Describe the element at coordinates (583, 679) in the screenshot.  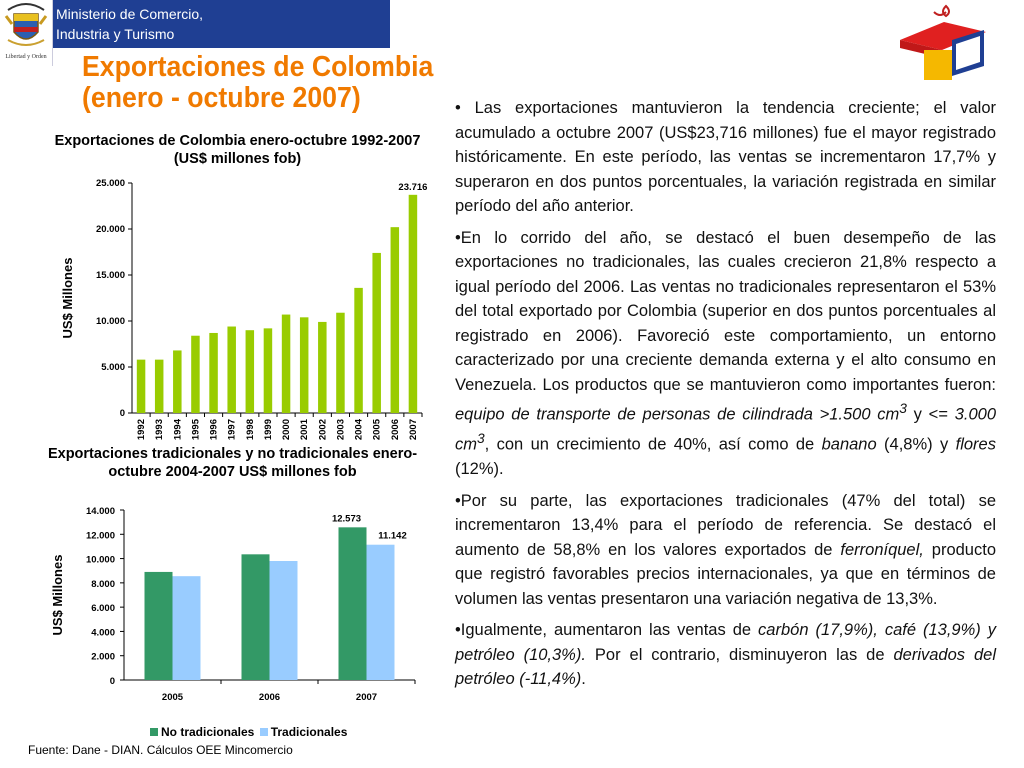
I see `p4-text-c: .` at that location.